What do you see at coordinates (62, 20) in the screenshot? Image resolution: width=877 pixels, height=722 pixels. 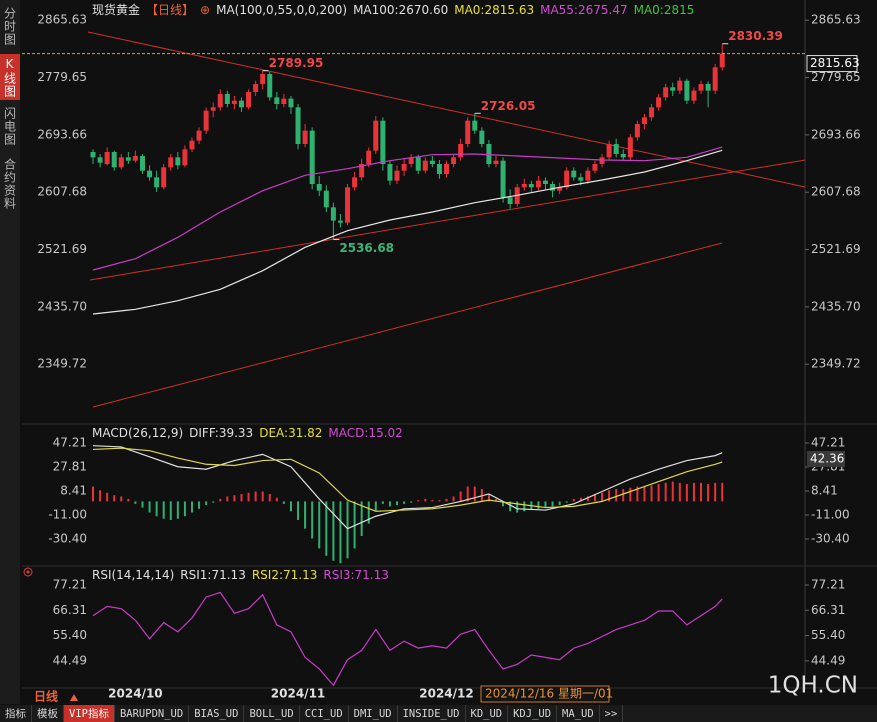 I see `y-tick-label-left: 2865.63` at bounding box center [62, 20].